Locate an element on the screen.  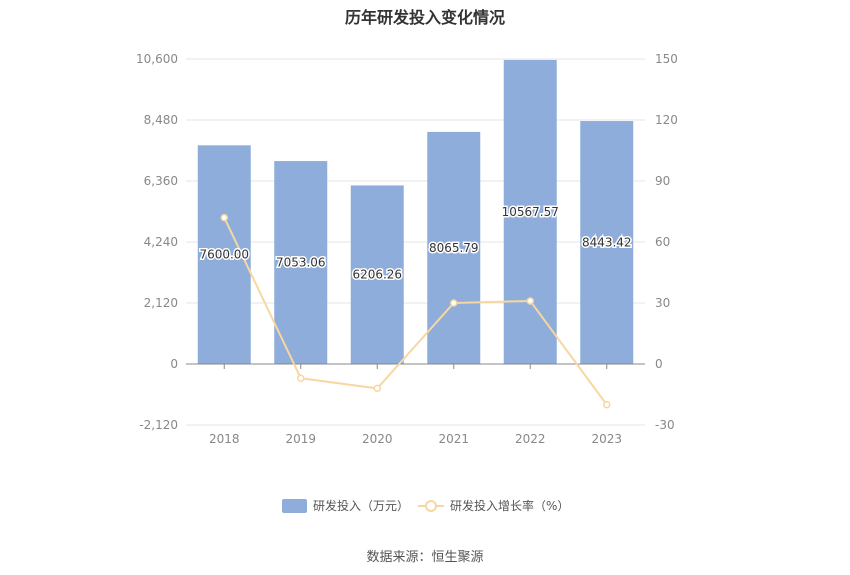
left-axis-tick-label: -2,120 is located at coordinates (158, 425).